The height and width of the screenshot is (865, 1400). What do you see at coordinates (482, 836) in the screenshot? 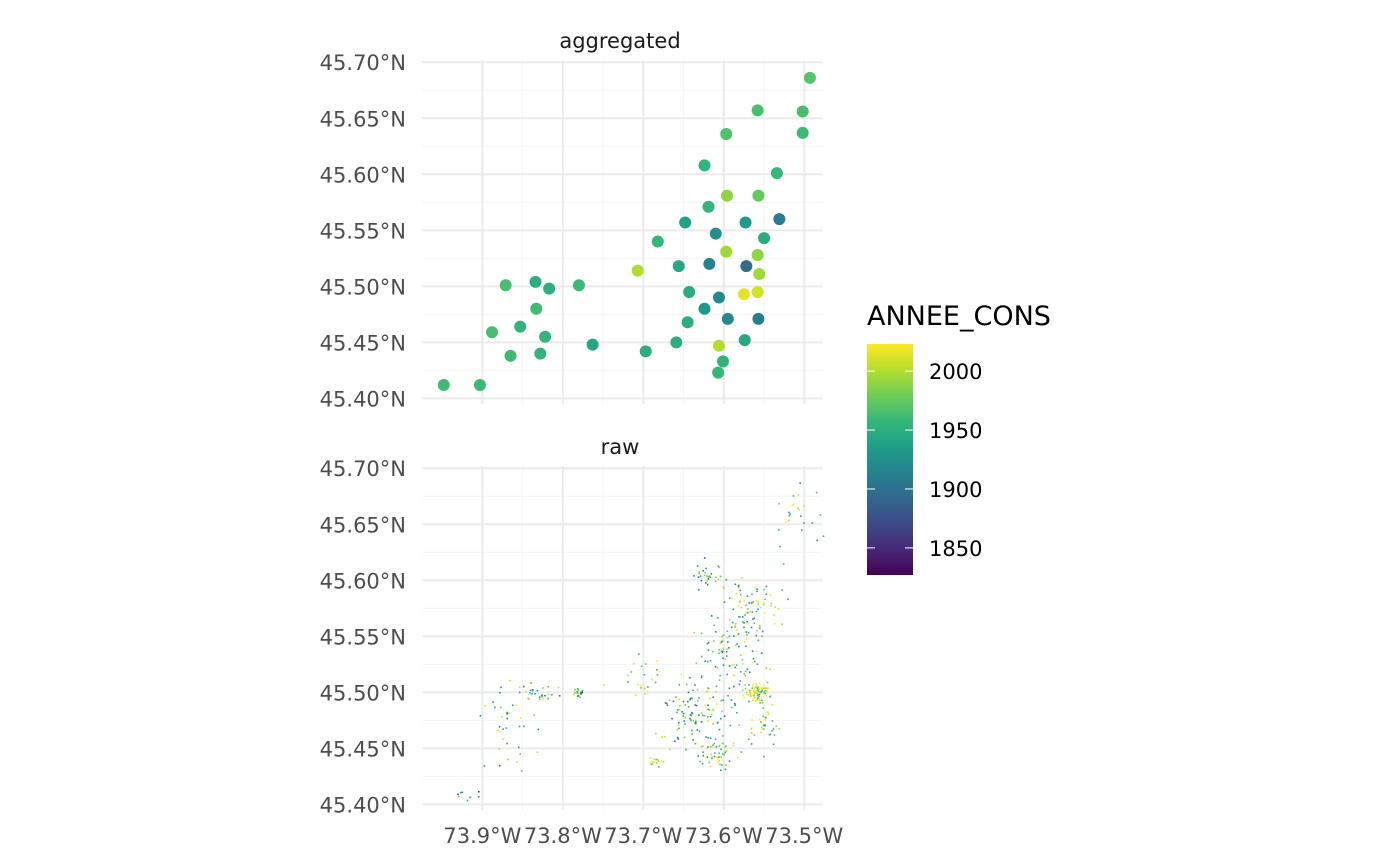
I see `x-tick-label: 73.9°W` at bounding box center [482, 836].